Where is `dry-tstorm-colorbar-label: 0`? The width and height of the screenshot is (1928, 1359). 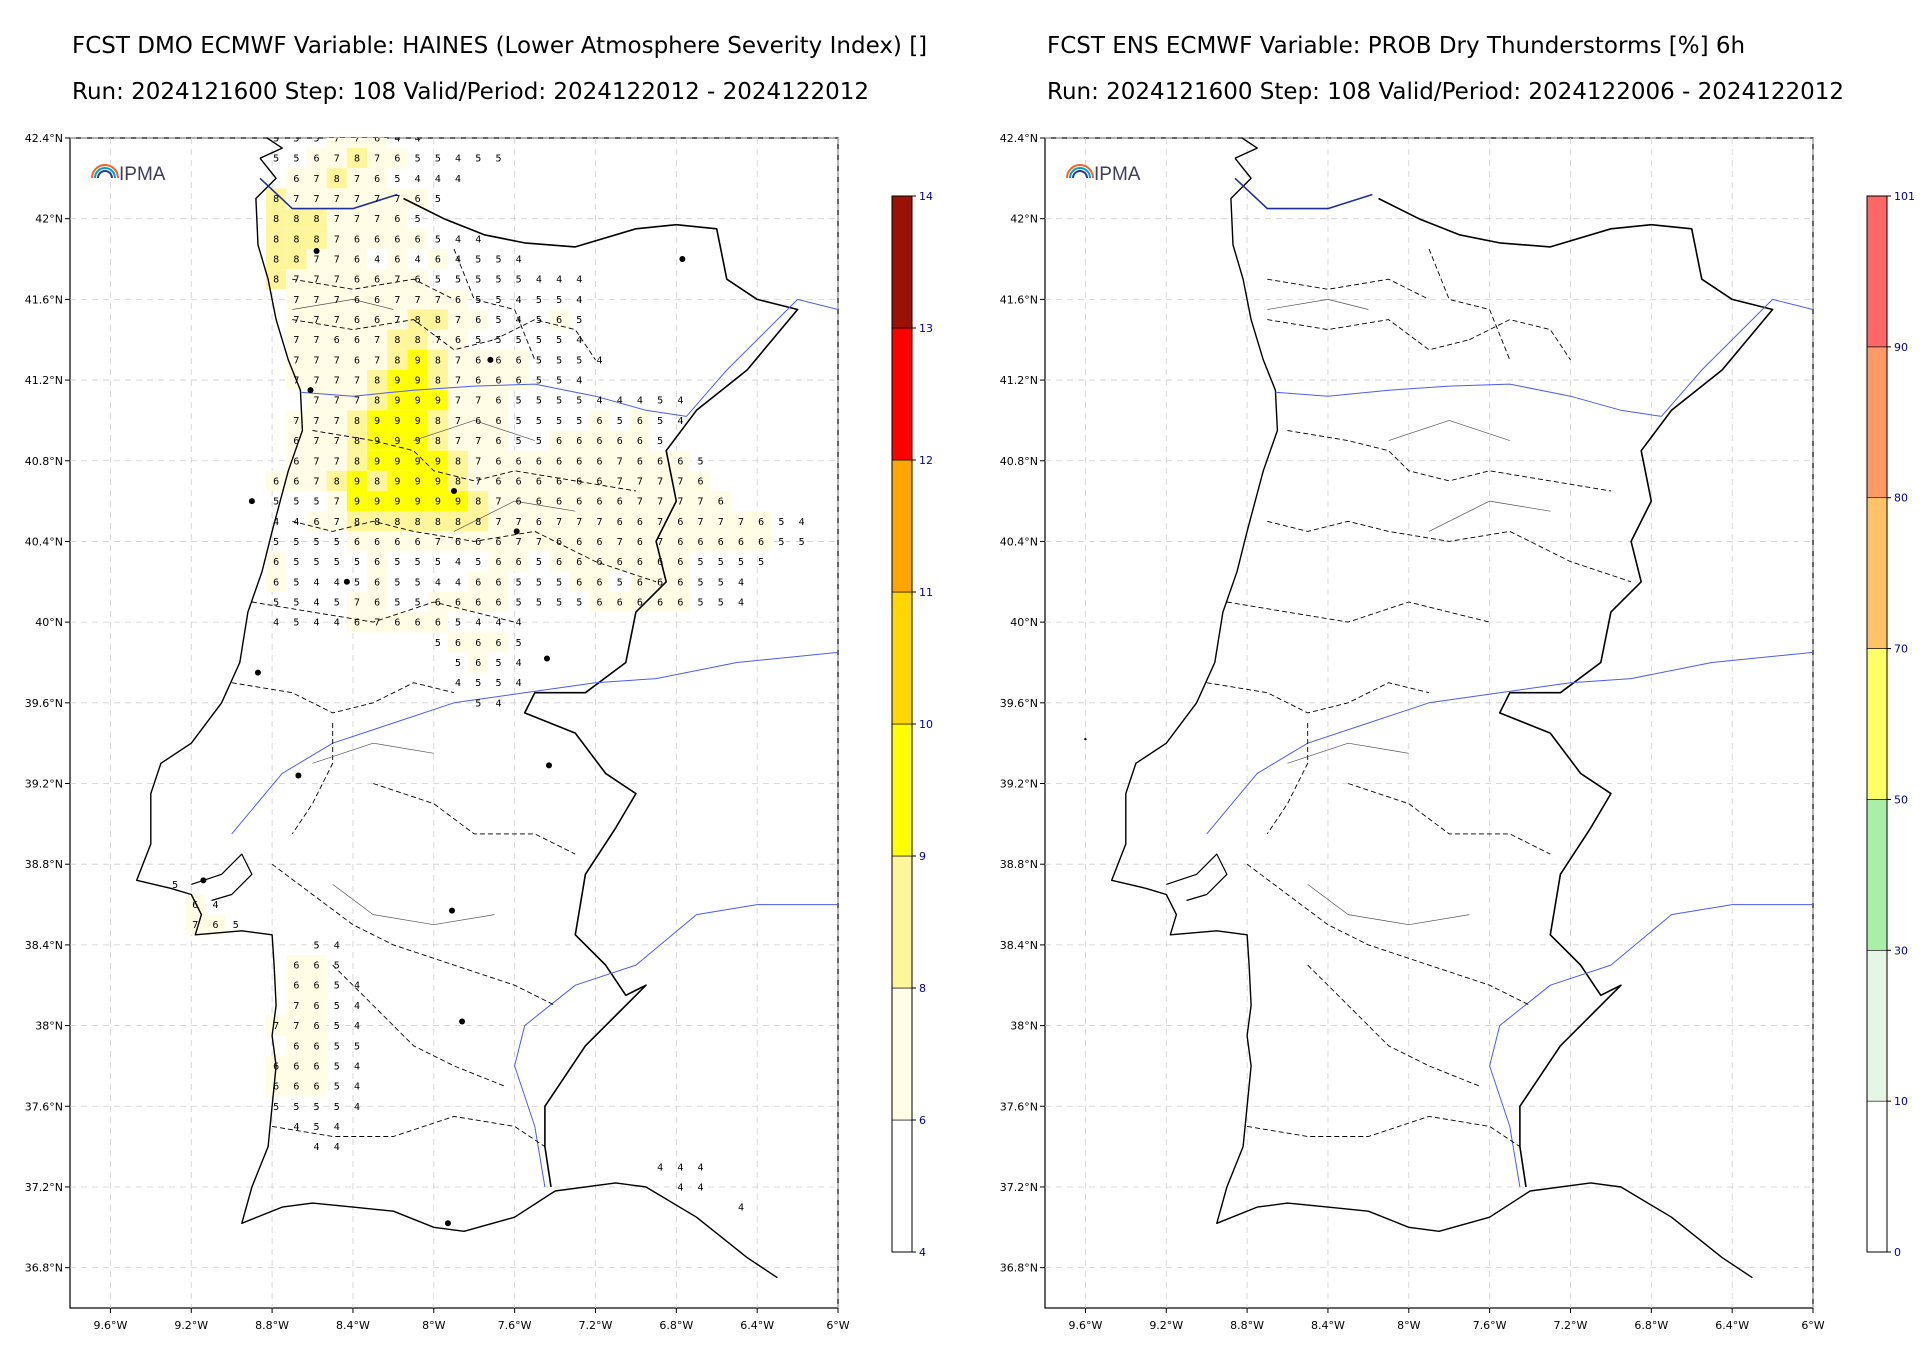 dry-tstorm-colorbar-label: 0 is located at coordinates (1897, 1252).